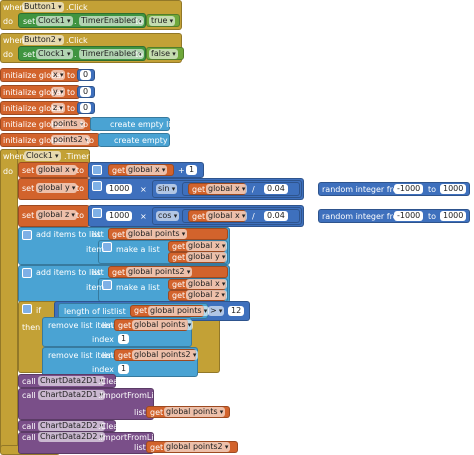 The image size is (474, 455). I want to click on dropdown-field: points2, so click(71, 140).